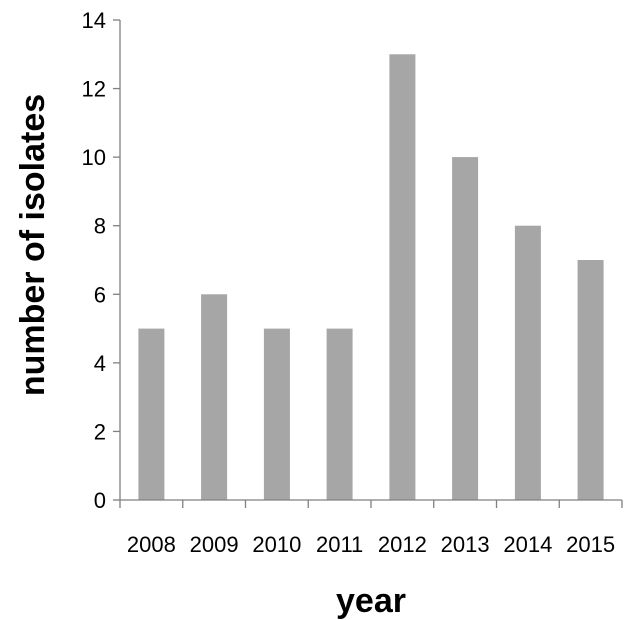  What do you see at coordinates (94, 89) in the screenshot?
I see `y-tick-label: 12` at bounding box center [94, 89].